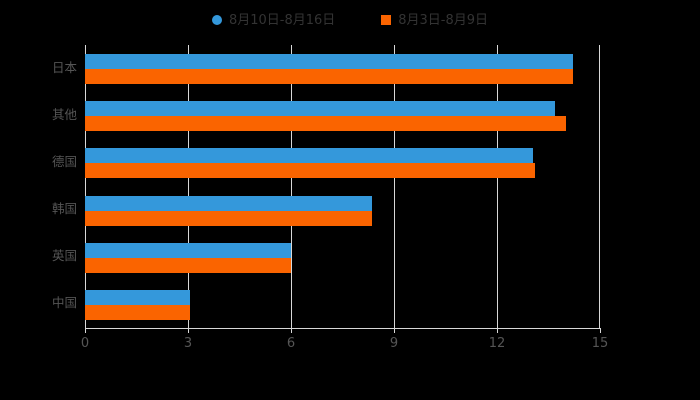 The height and width of the screenshot is (400, 700). Describe the element at coordinates (64, 161) in the screenshot. I see `y-axis-label-2: 德国` at that location.